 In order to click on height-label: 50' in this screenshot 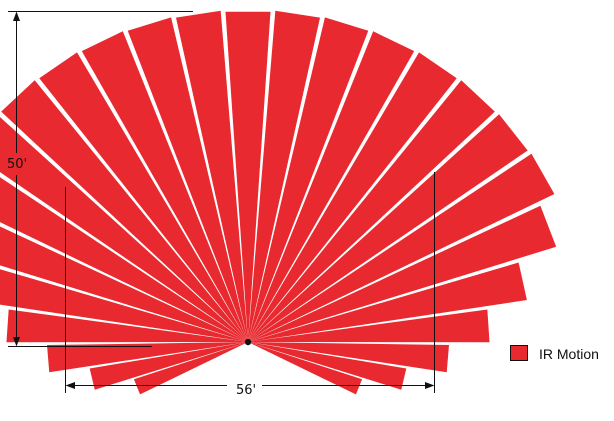, I will do `click(17, 164)`.